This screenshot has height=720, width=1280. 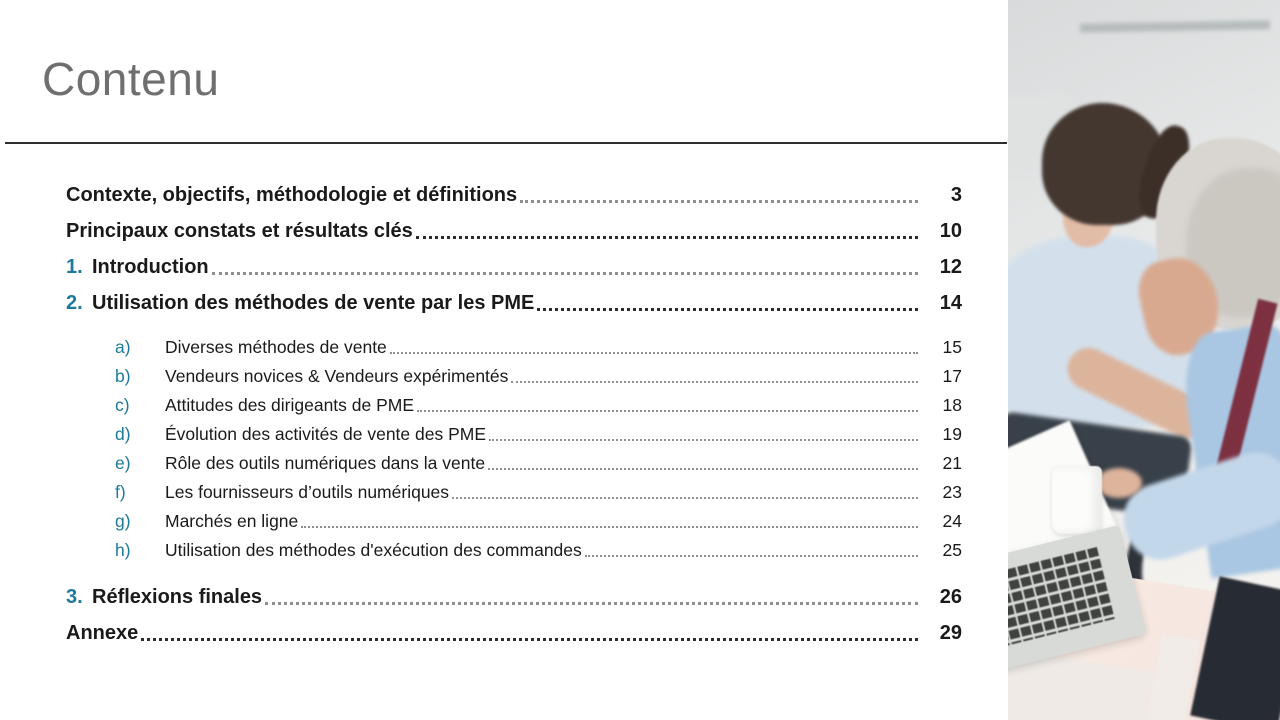 I want to click on photo-shelf-line, so click(x=1175, y=26).